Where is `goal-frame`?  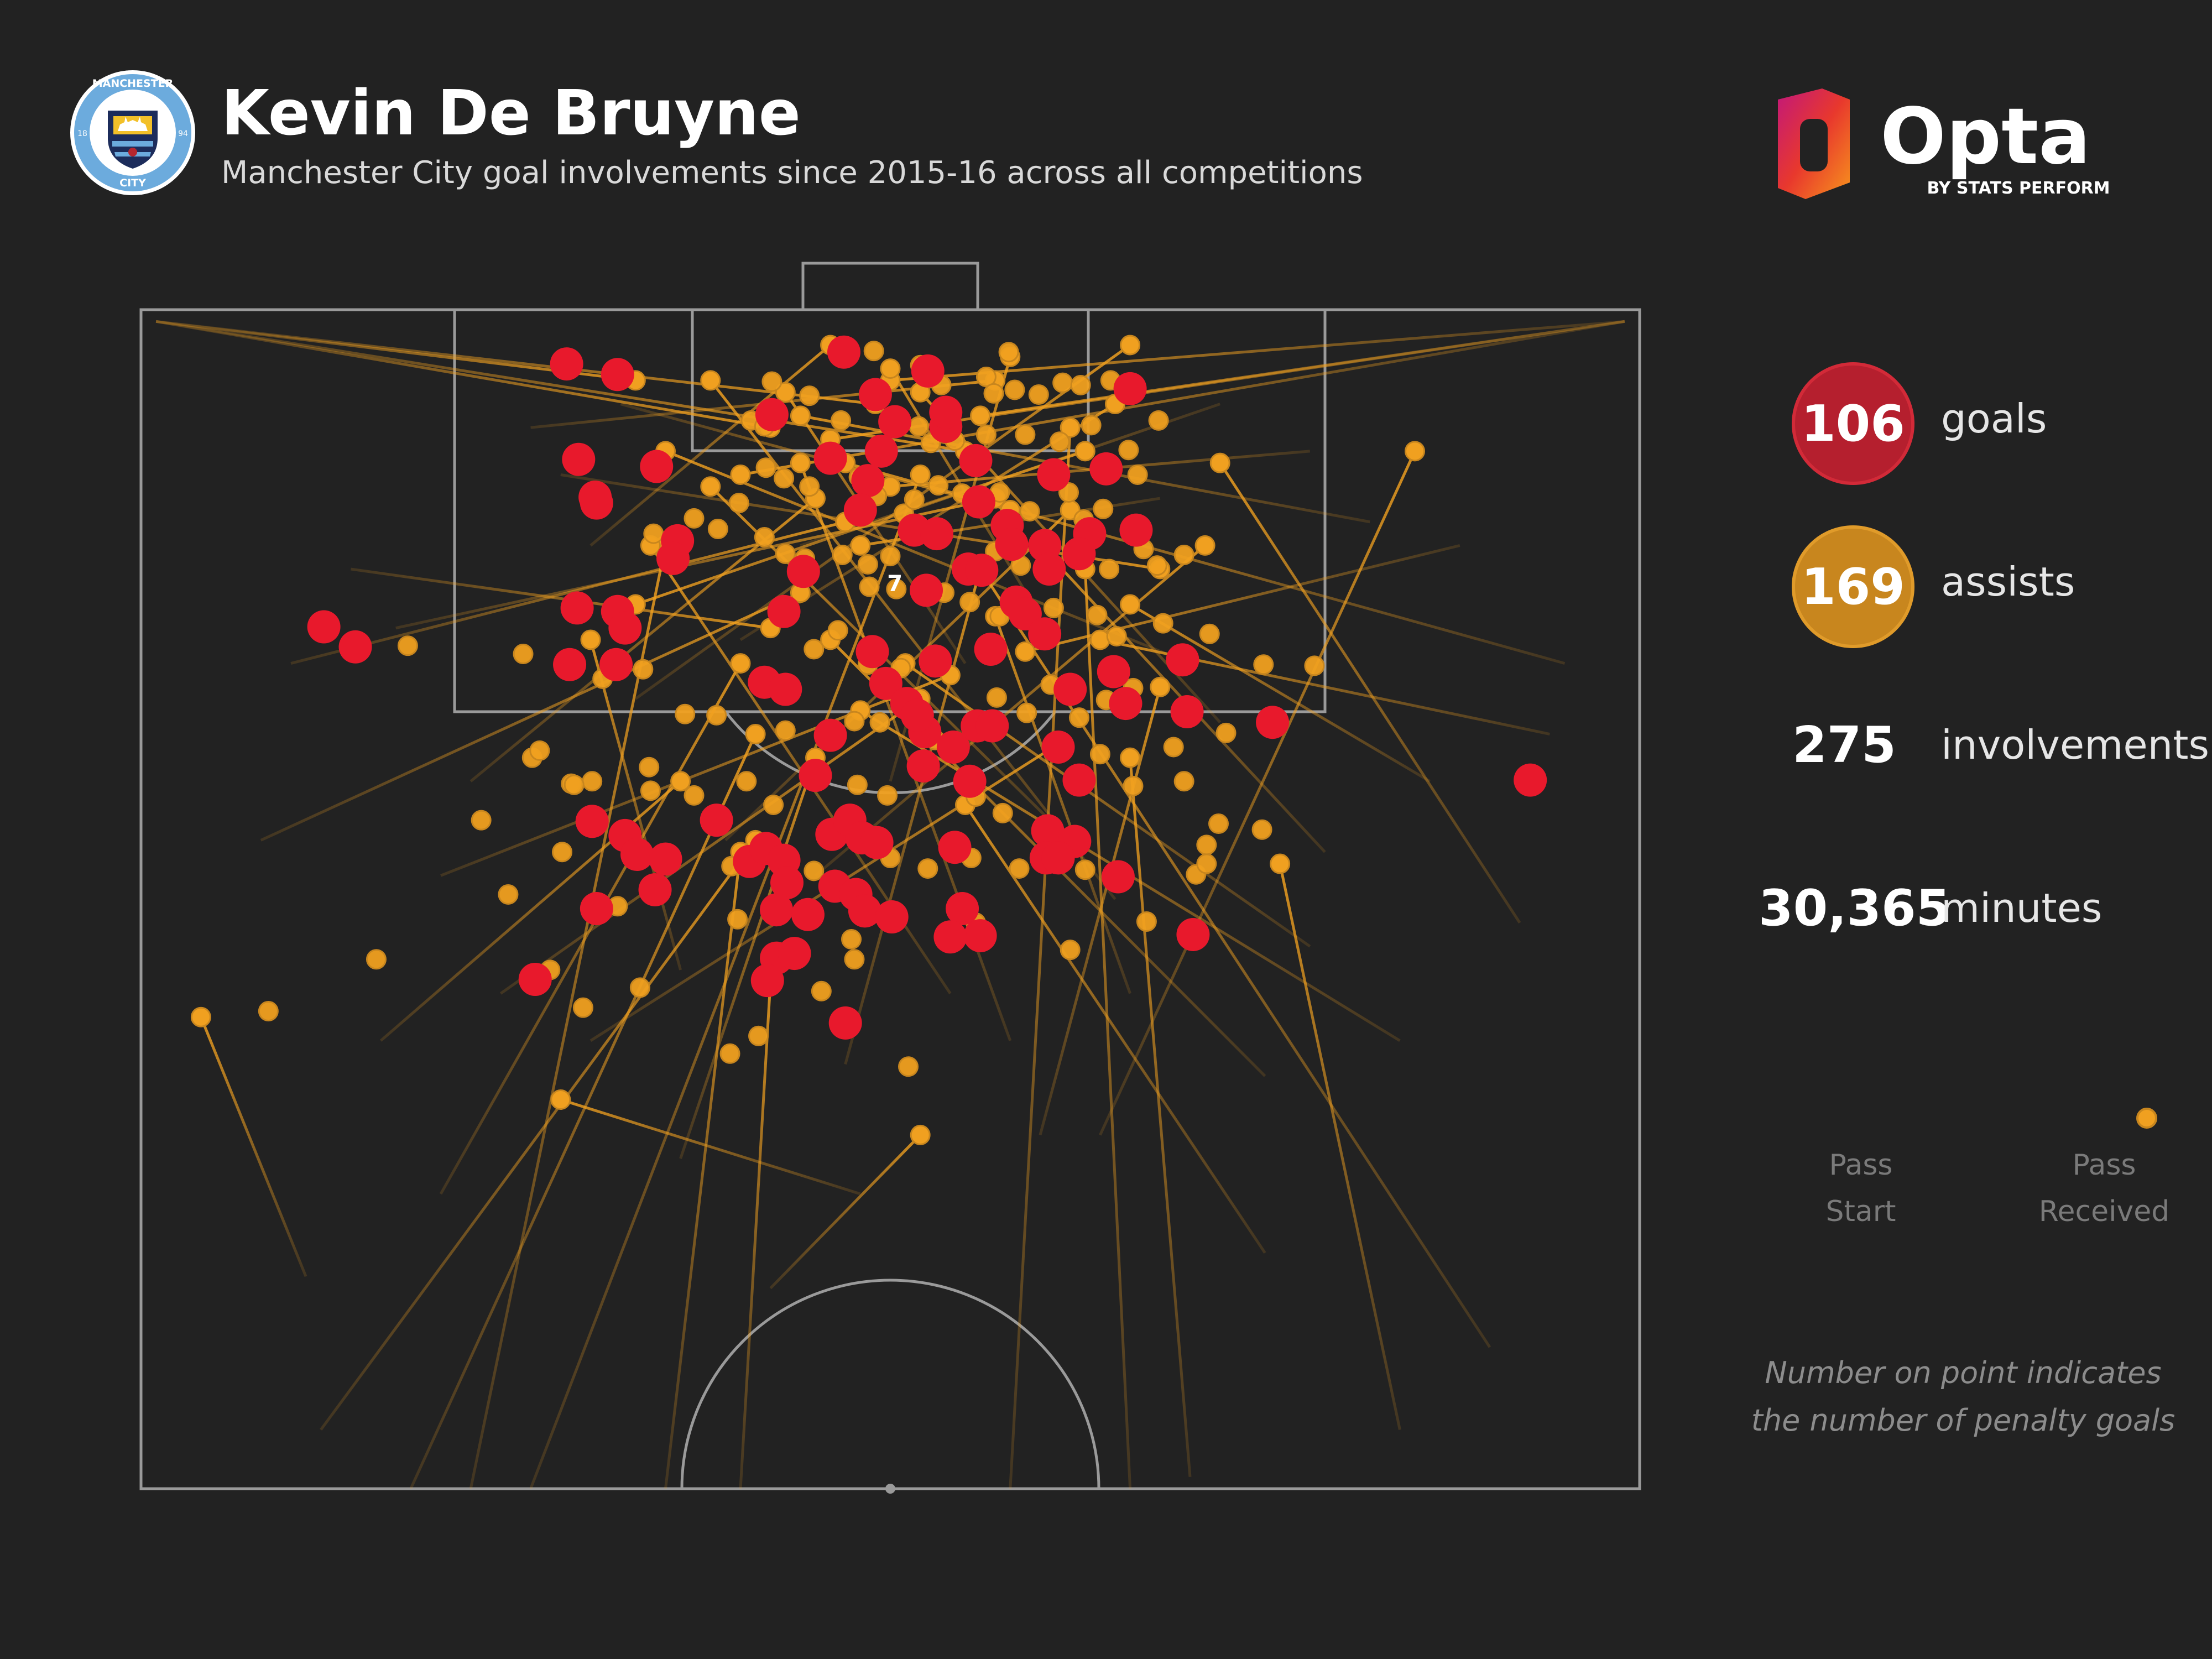
goal-frame is located at coordinates (890, 286).